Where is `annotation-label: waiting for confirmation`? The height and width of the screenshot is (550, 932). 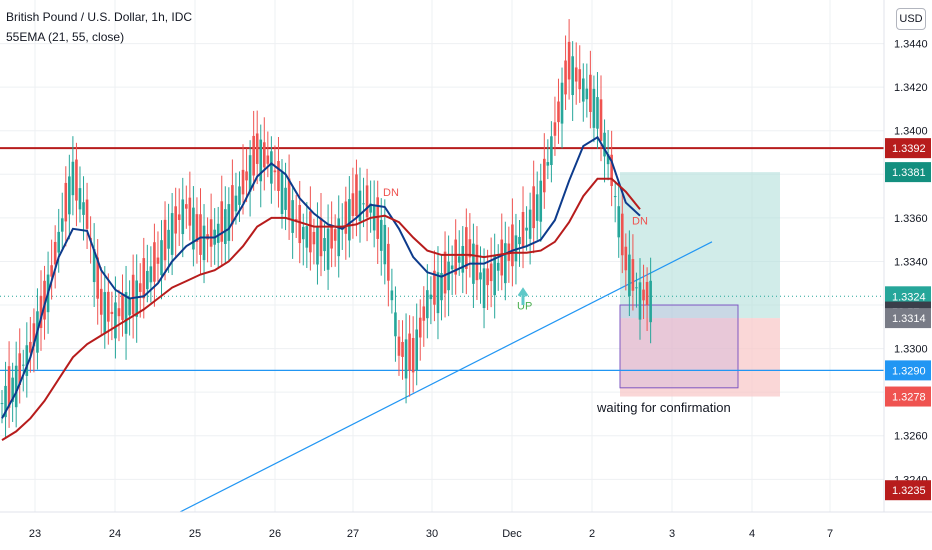
annotation-label: waiting for confirmation is located at coordinates (663, 407).